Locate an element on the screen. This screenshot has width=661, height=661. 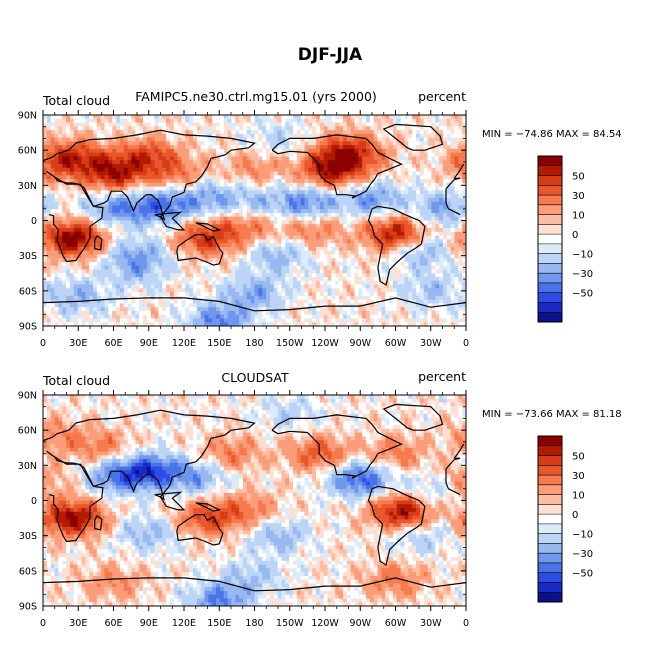
panel-1-center-label: FAMIPC5.ne30.ctrl.mg15.01 (yrs 2000) is located at coordinates (256, 96).